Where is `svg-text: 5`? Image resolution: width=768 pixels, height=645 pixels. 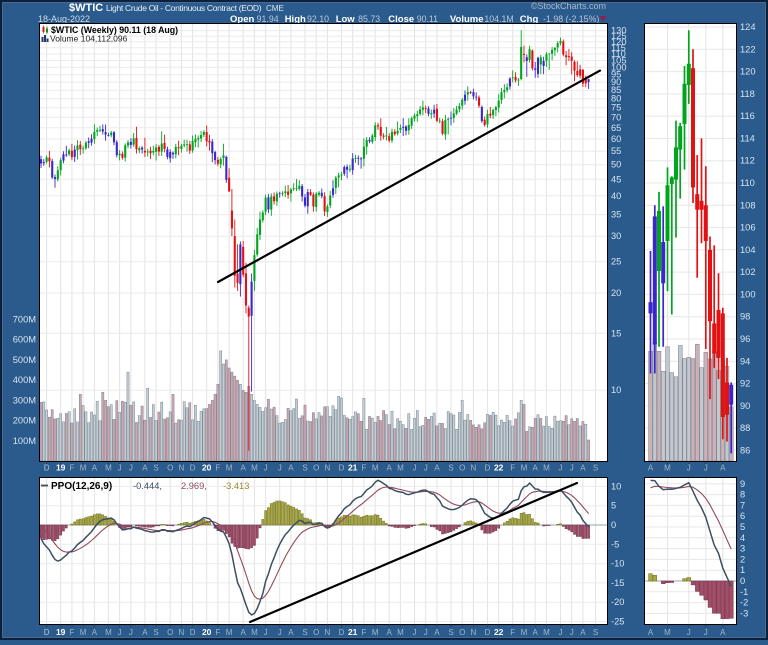 svg-text: 5 is located at coordinates (742, 527).